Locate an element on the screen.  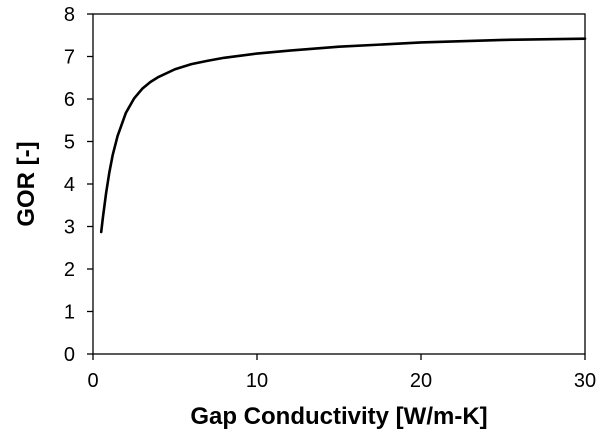
y-axis-title: GOR [-] is located at coordinates (26, 183).